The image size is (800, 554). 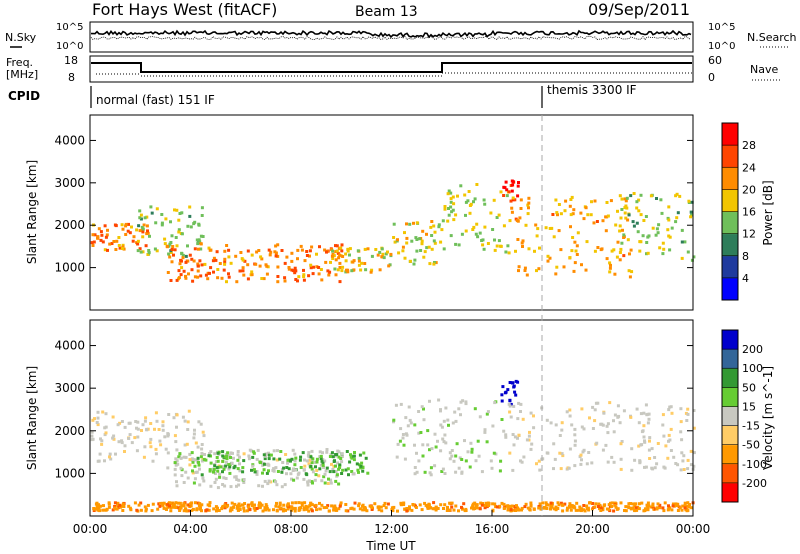 I want to click on colorbar-tick-label: 15, so click(x=749, y=406).